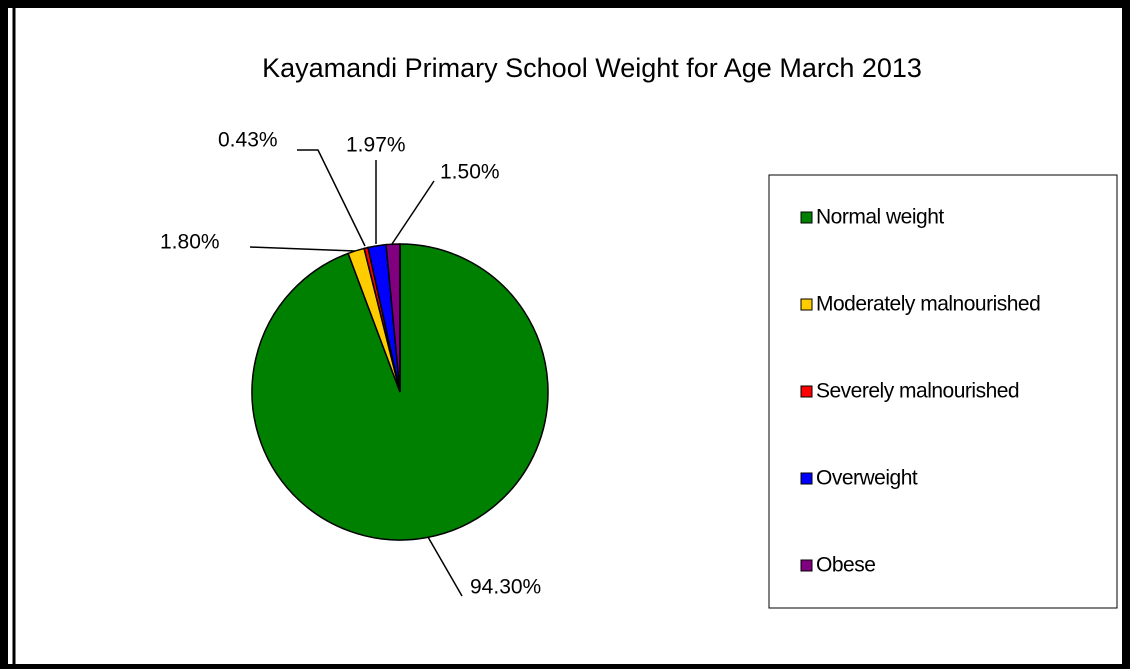  What do you see at coordinates (880, 217) in the screenshot?
I see `legend-label: Normal weight` at bounding box center [880, 217].